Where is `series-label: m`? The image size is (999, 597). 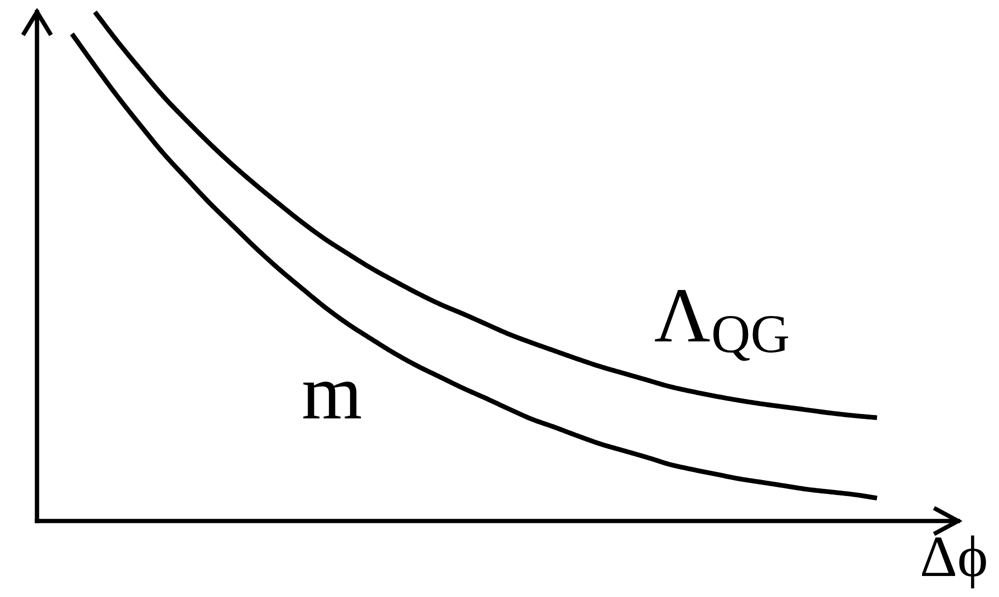
series-label: m is located at coordinates (332, 400).